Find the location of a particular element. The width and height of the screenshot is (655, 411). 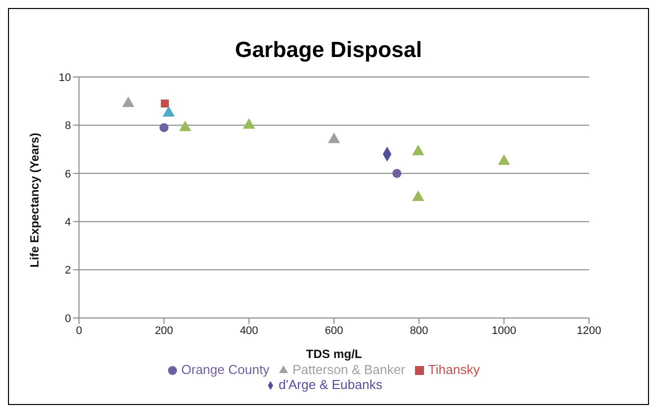

y-tick-label: 10 is located at coordinates (64, 78).